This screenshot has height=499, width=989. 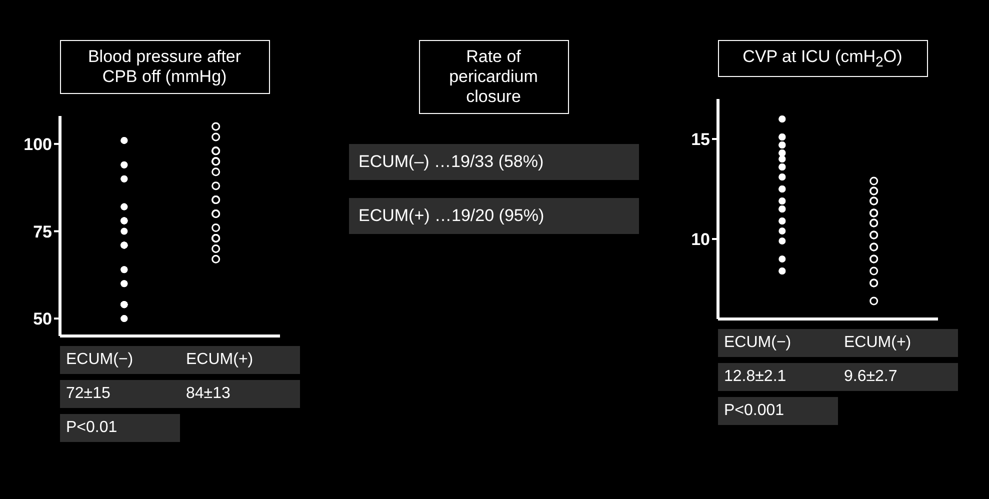 I want to click on y-tick-label: 50, so click(x=42, y=319).